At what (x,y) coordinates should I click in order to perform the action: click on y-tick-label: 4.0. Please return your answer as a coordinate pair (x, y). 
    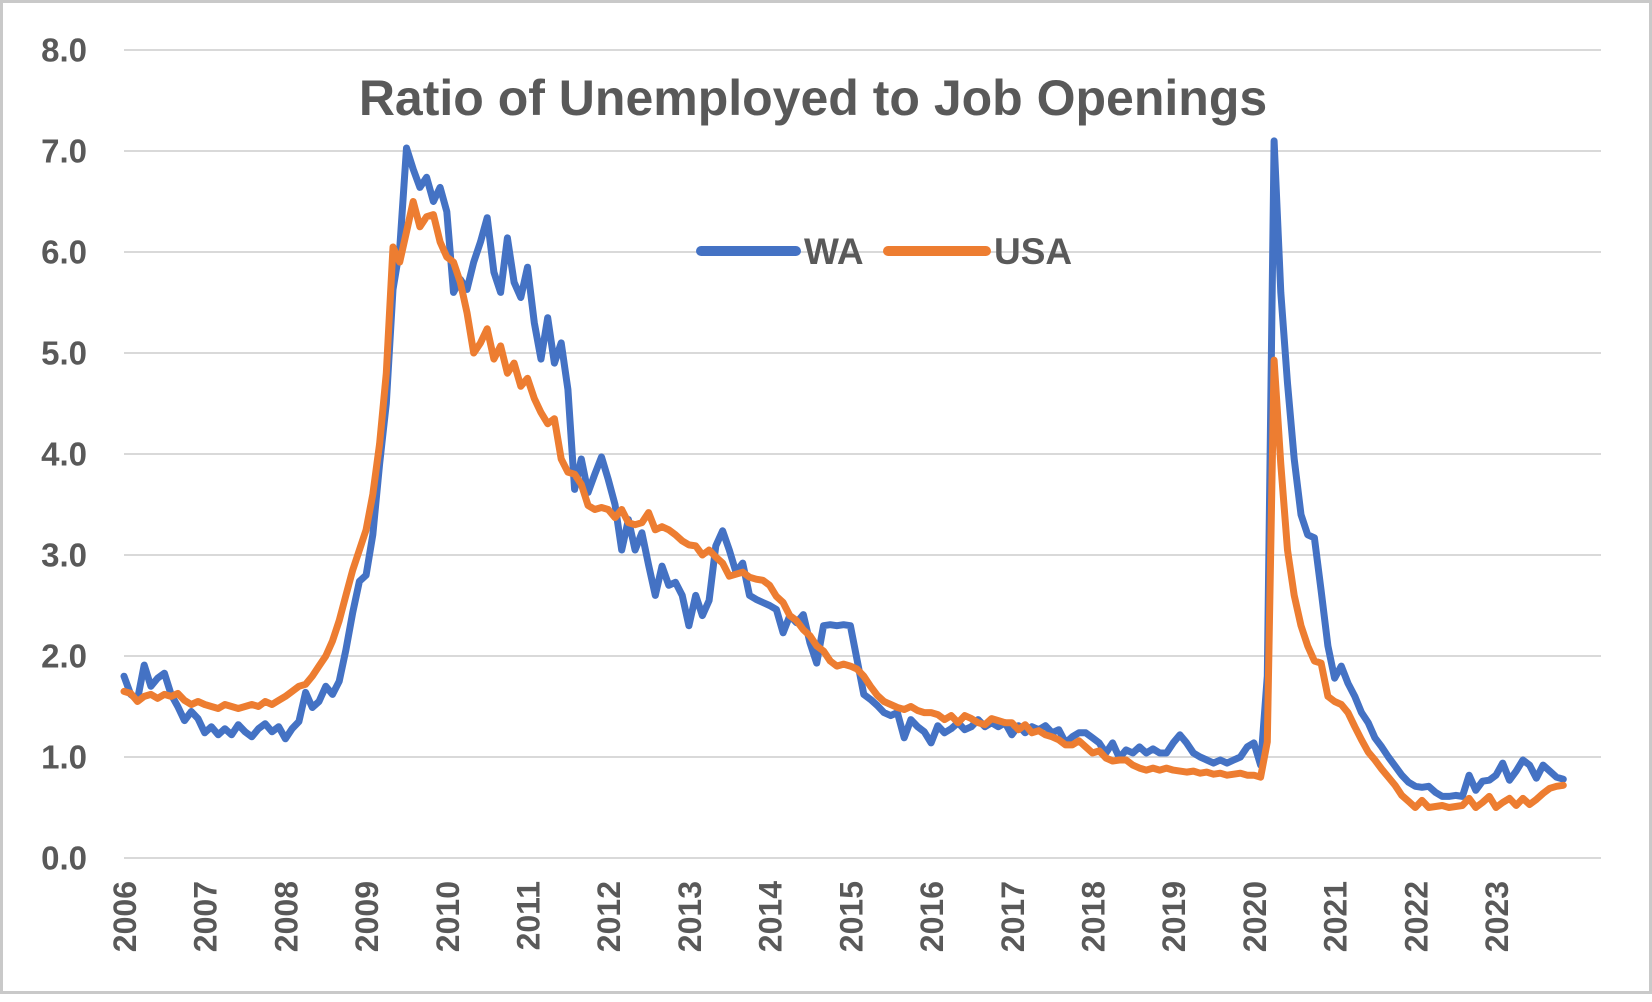
    Looking at the image, I should click on (64, 454).